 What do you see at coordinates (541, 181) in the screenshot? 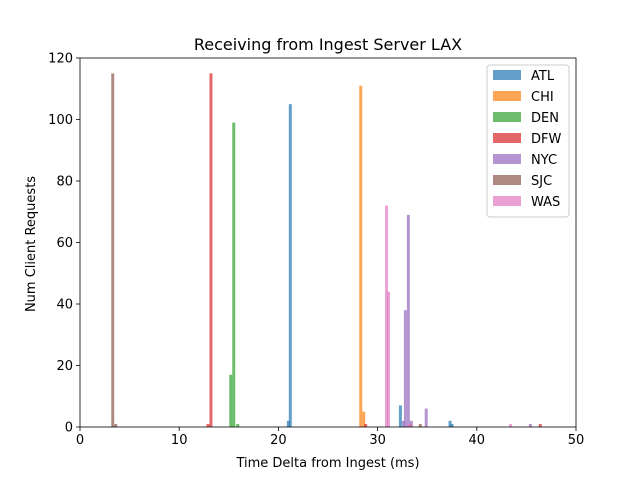
I see `legend-label-sjc: SJC` at bounding box center [541, 181].